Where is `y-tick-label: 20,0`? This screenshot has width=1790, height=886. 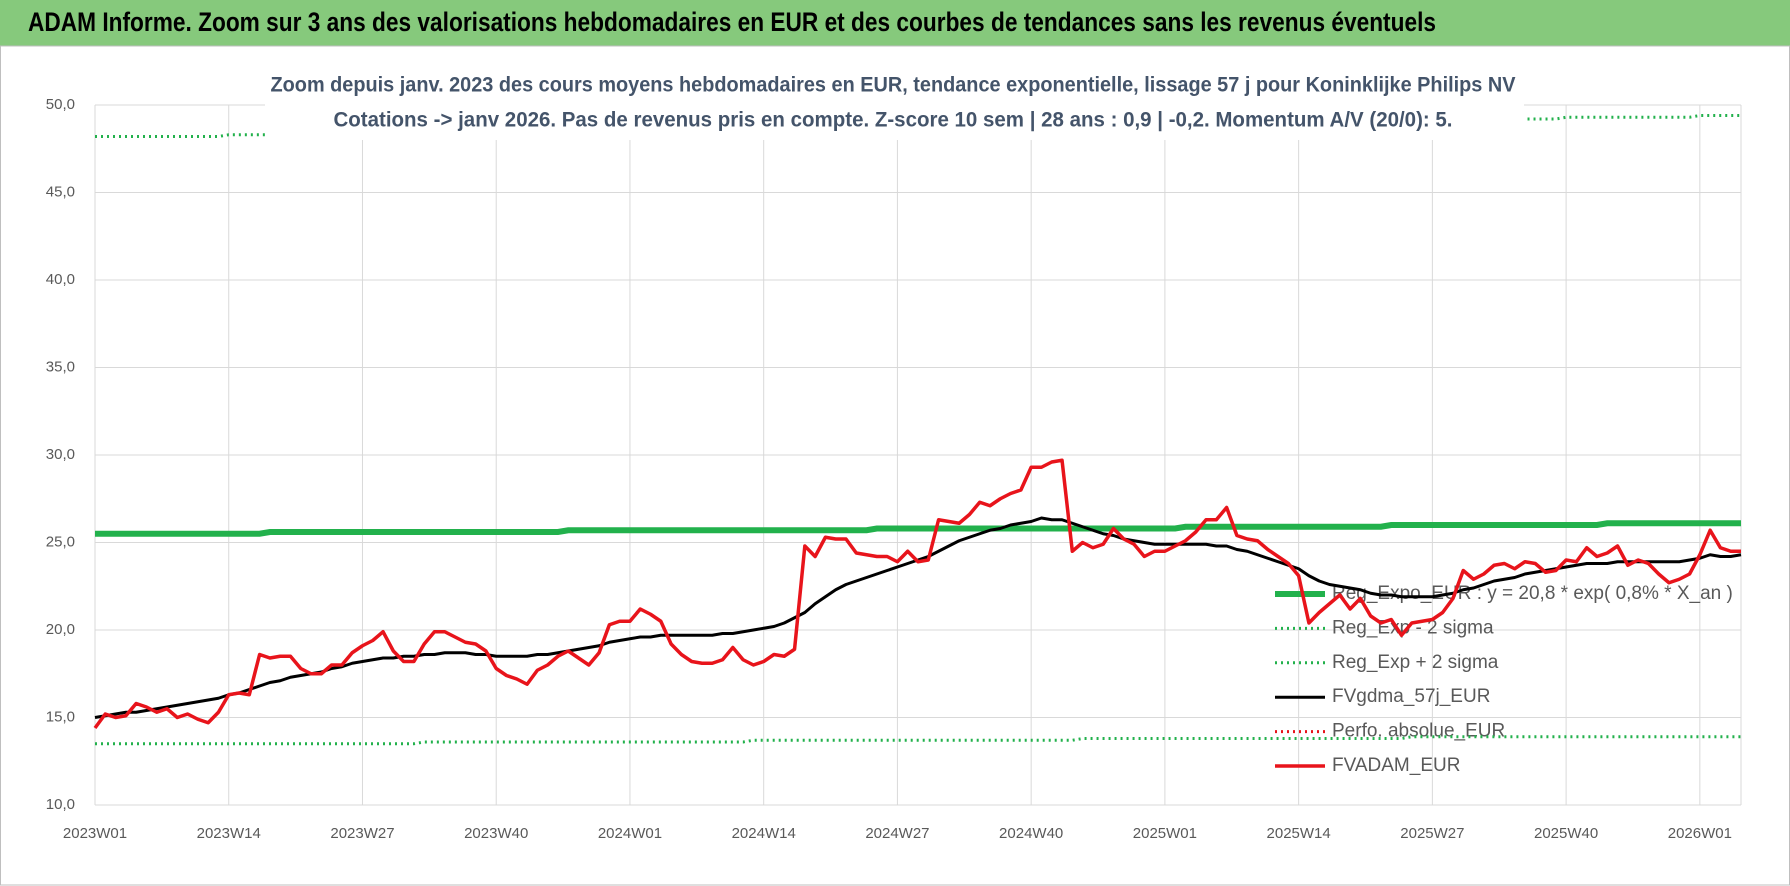
y-tick-label: 20,0 is located at coordinates (60, 629).